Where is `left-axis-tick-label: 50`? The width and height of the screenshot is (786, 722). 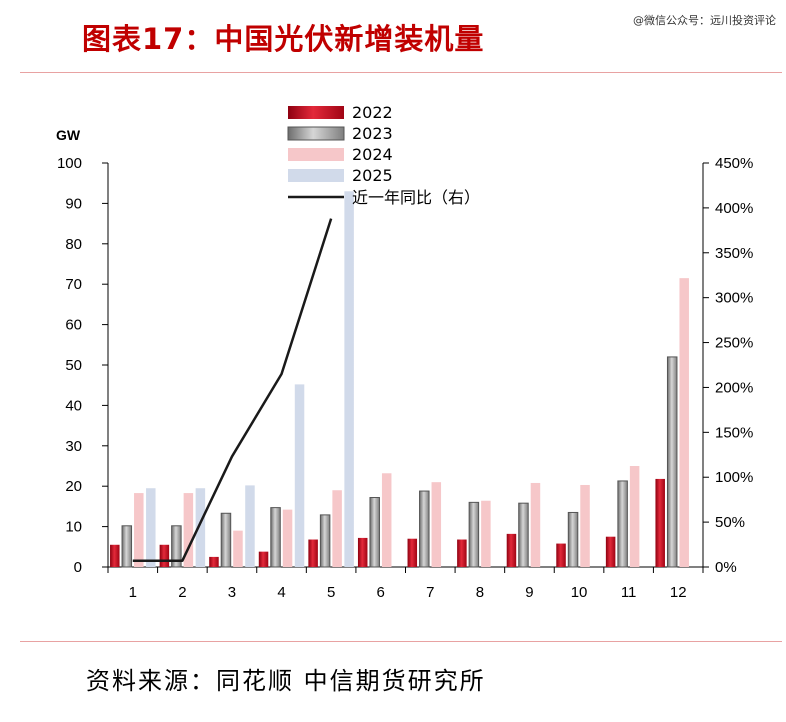
left-axis-tick-label: 50 is located at coordinates (73, 365).